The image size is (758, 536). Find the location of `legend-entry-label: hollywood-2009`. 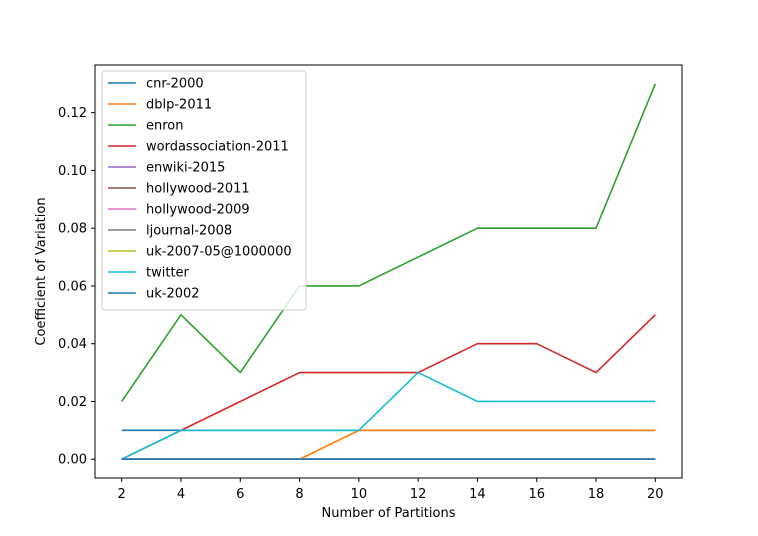

legend-entry-label: hollywood-2009 is located at coordinates (198, 210).